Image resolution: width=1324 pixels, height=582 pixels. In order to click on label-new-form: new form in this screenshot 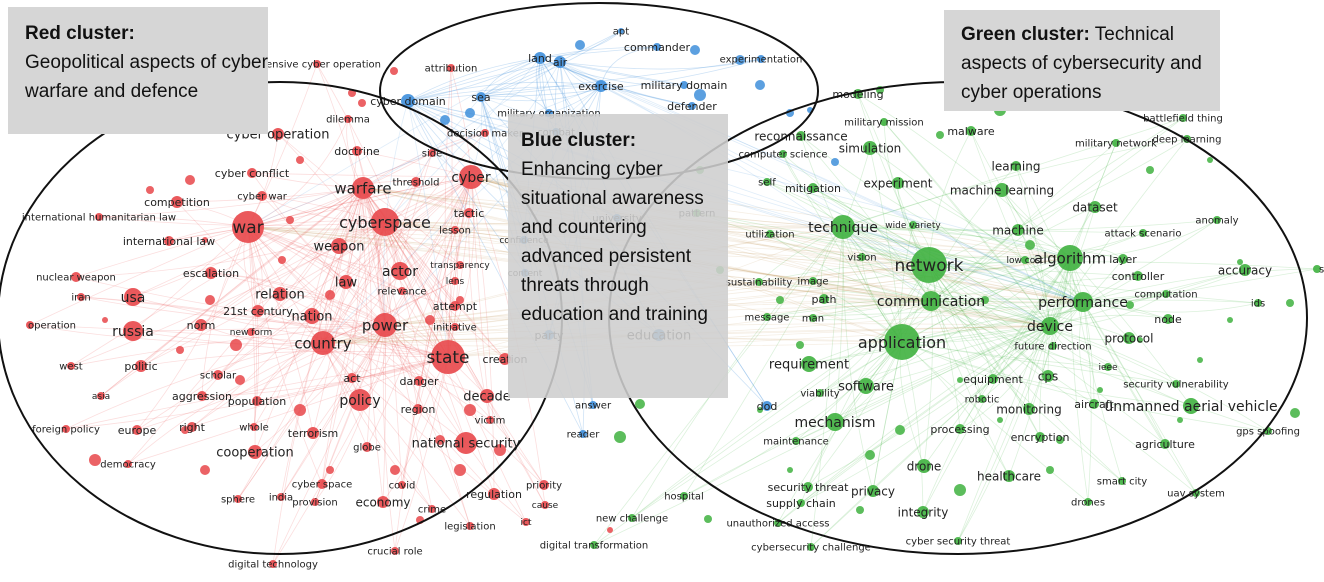, I will do `click(251, 333)`.